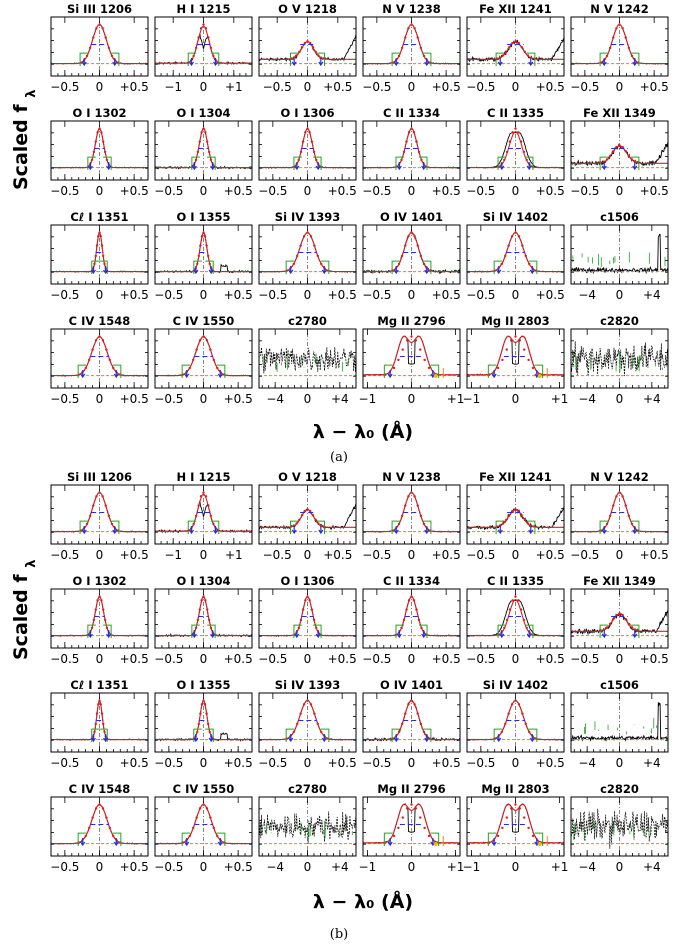  I want to click on panel-title: c2820, so click(619, 321).